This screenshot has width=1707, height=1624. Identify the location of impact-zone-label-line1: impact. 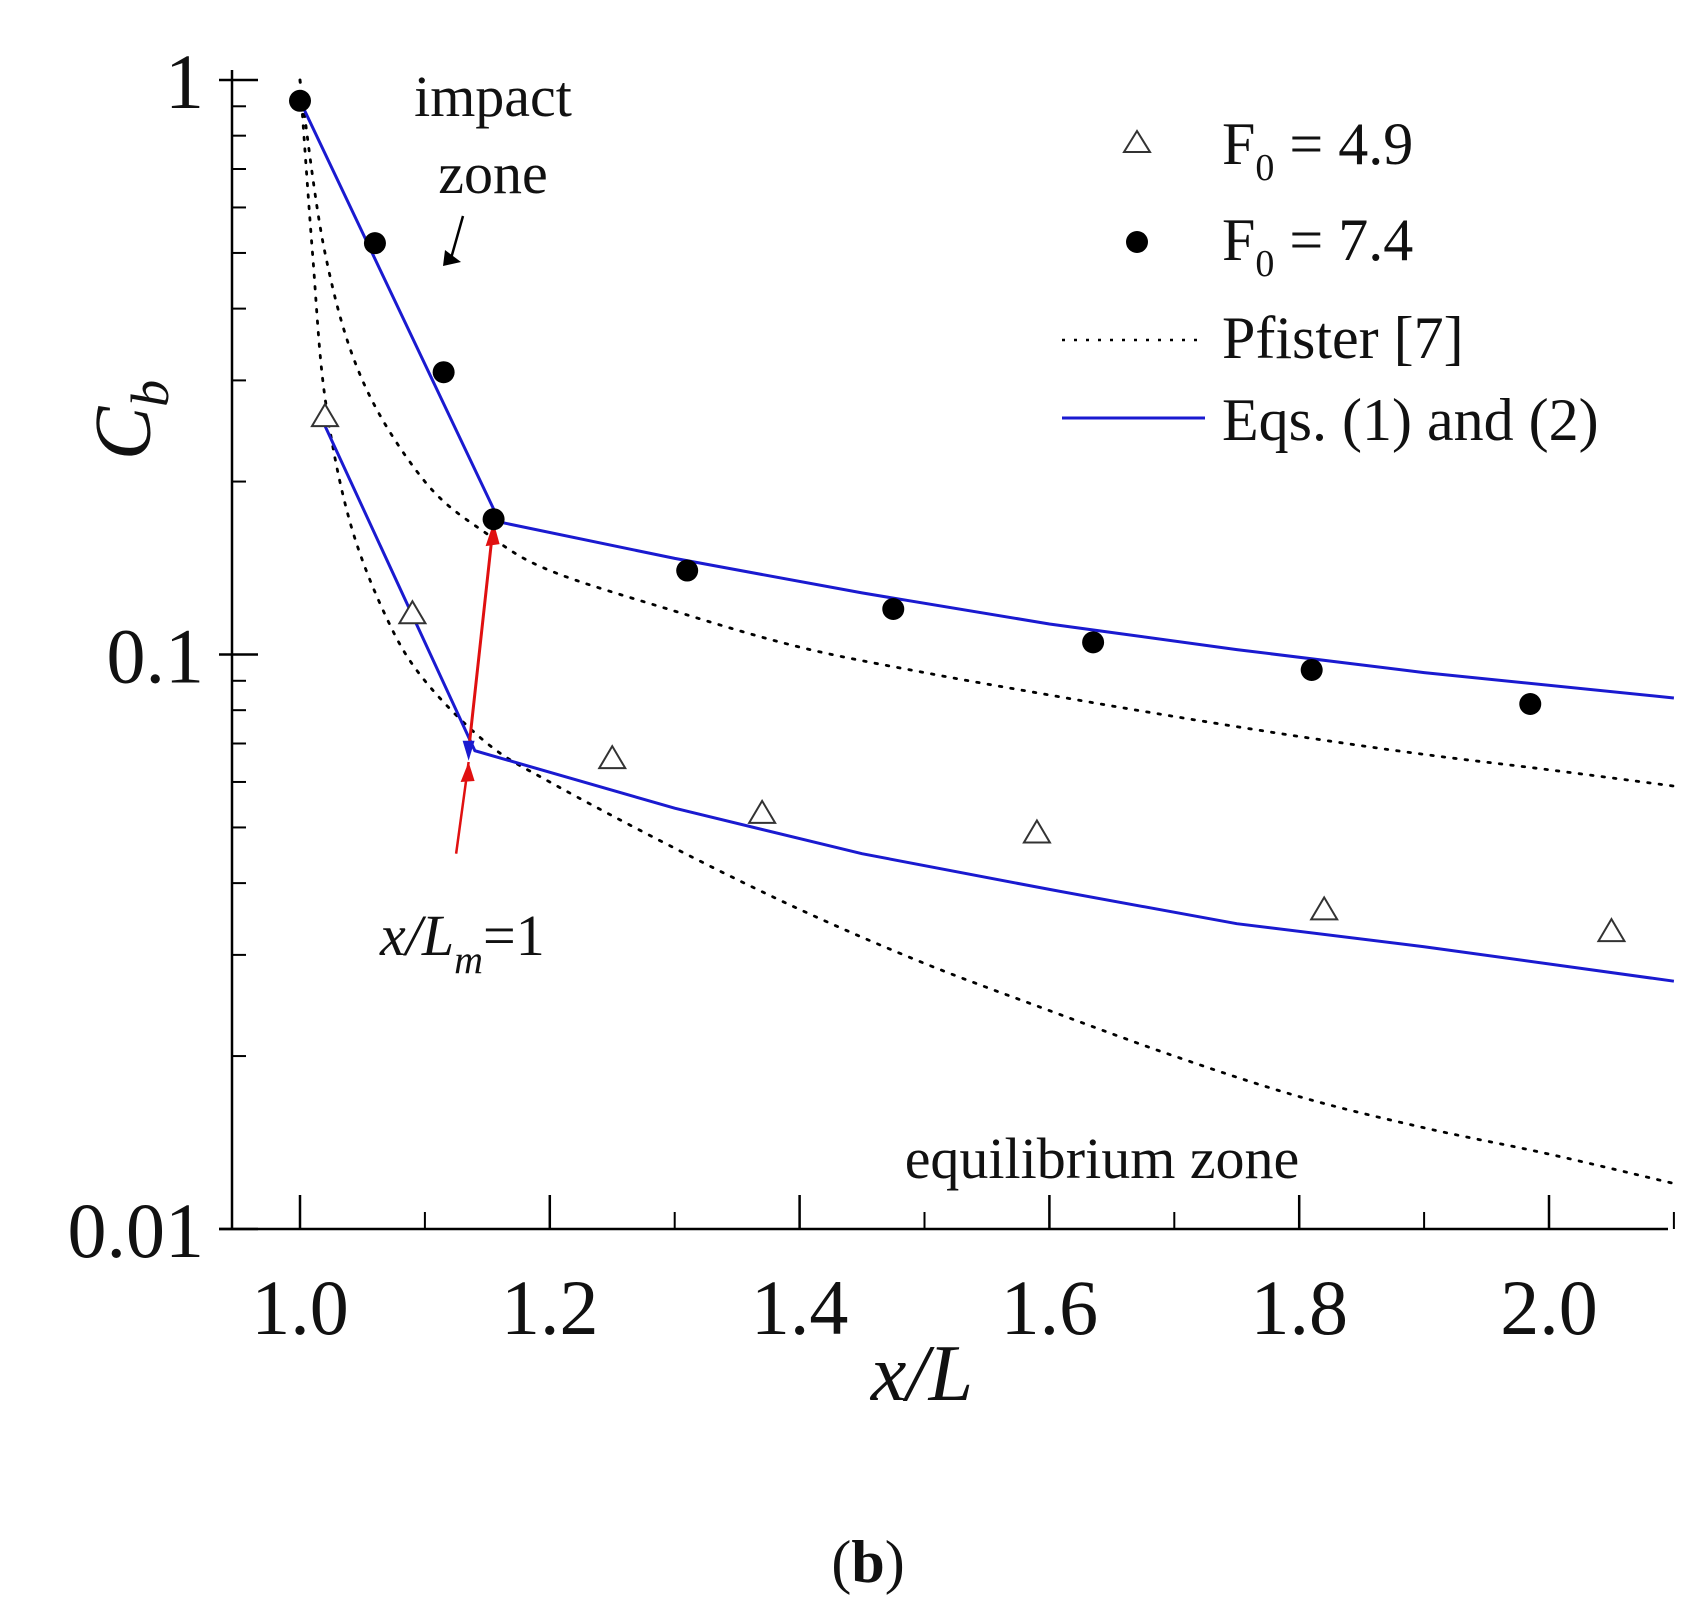
(493, 96).